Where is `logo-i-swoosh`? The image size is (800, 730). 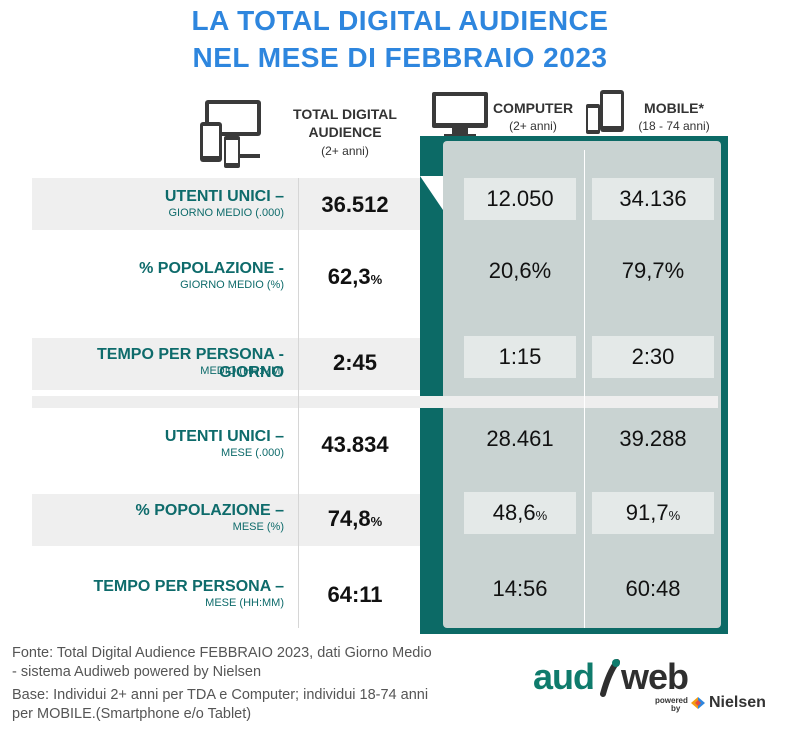 logo-i-swoosh is located at coordinates (610, 678).